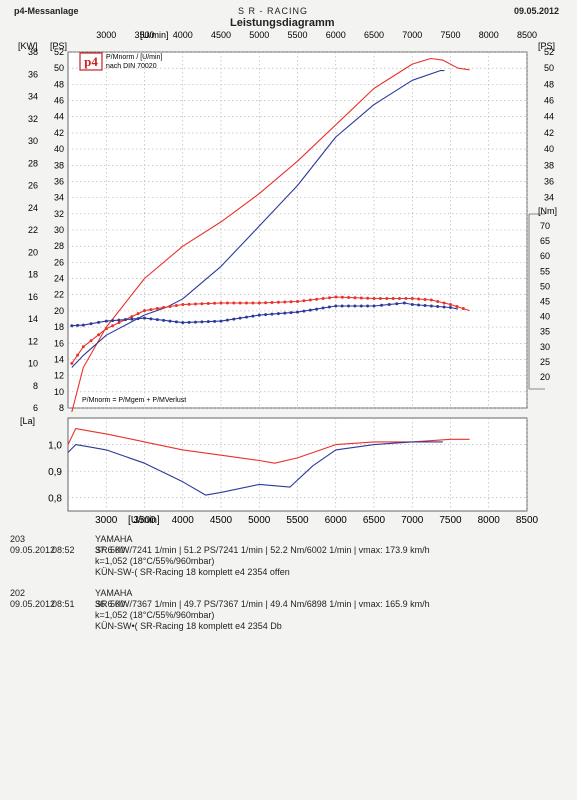 Image resolution: width=577 pixels, height=800 pixels. Describe the element at coordinates (59, 392) in the screenshot. I see `y-tick-label-ps: 10` at that location.